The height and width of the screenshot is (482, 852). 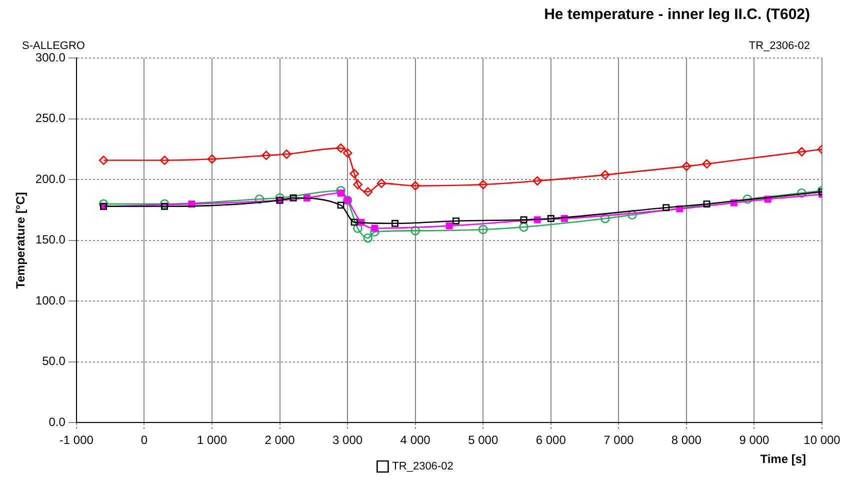 What do you see at coordinates (619, 440) in the screenshot?
I see `x-tick-label: 7 000` at bounding box center [619, 440].